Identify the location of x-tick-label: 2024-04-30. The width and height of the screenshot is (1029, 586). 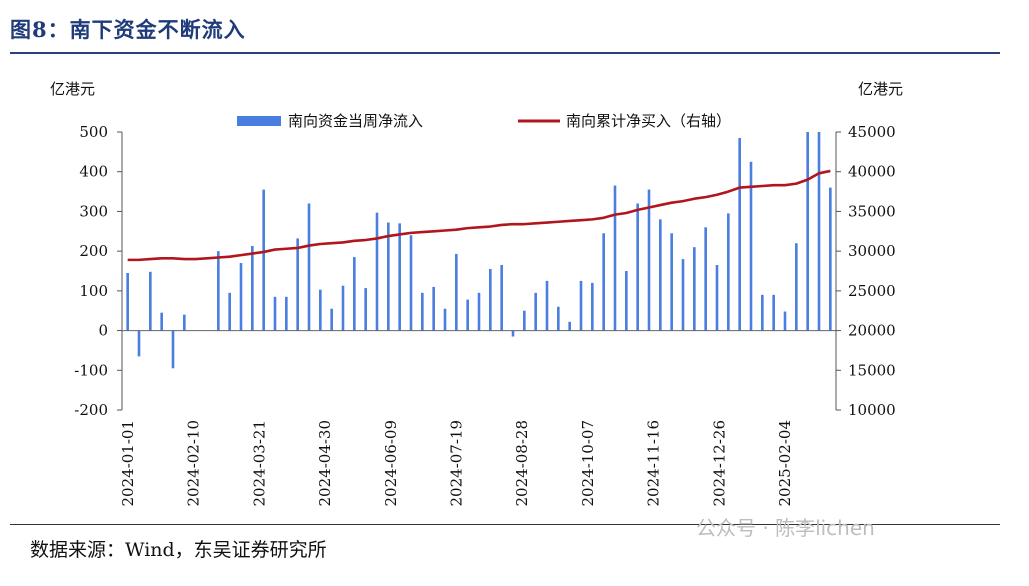
(325, 463).